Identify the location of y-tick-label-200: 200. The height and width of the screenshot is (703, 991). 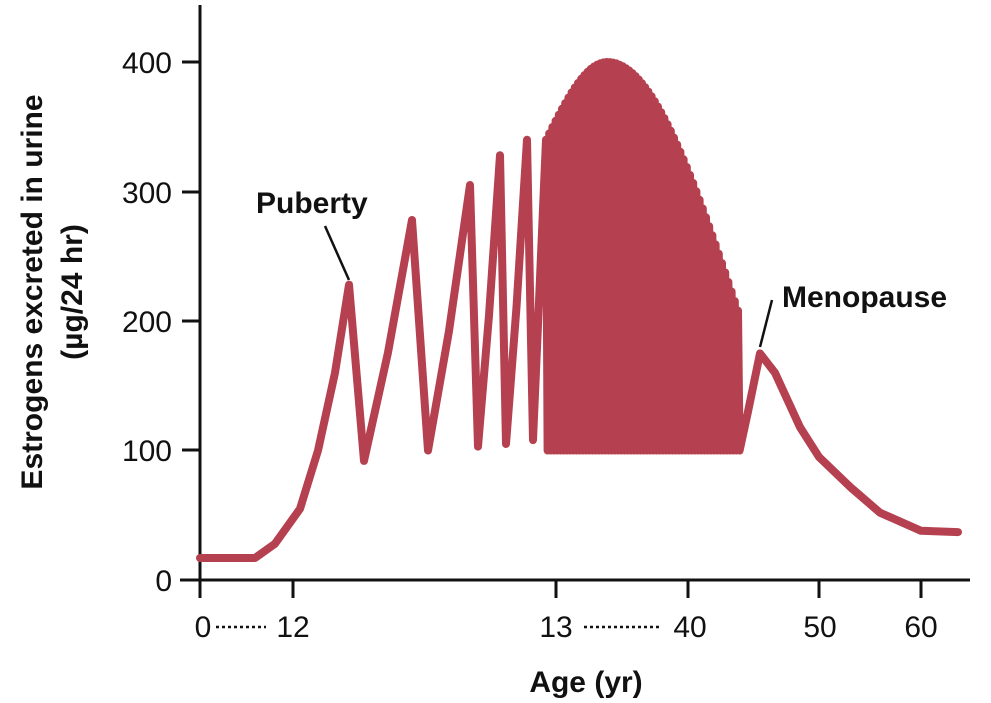
(147, 322).